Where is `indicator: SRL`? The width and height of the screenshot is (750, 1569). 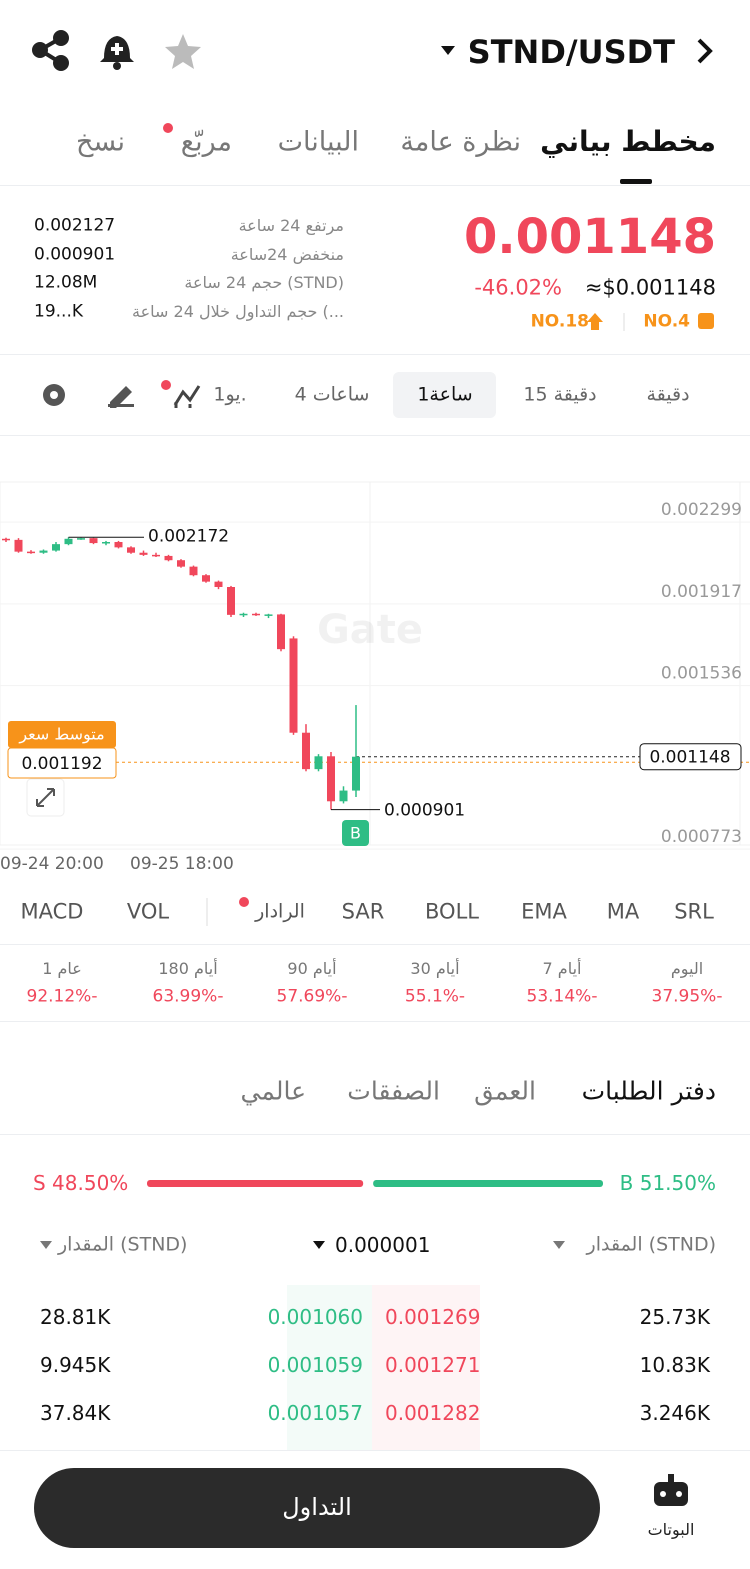
indicator: SRL is located at coordinates (694, 911).